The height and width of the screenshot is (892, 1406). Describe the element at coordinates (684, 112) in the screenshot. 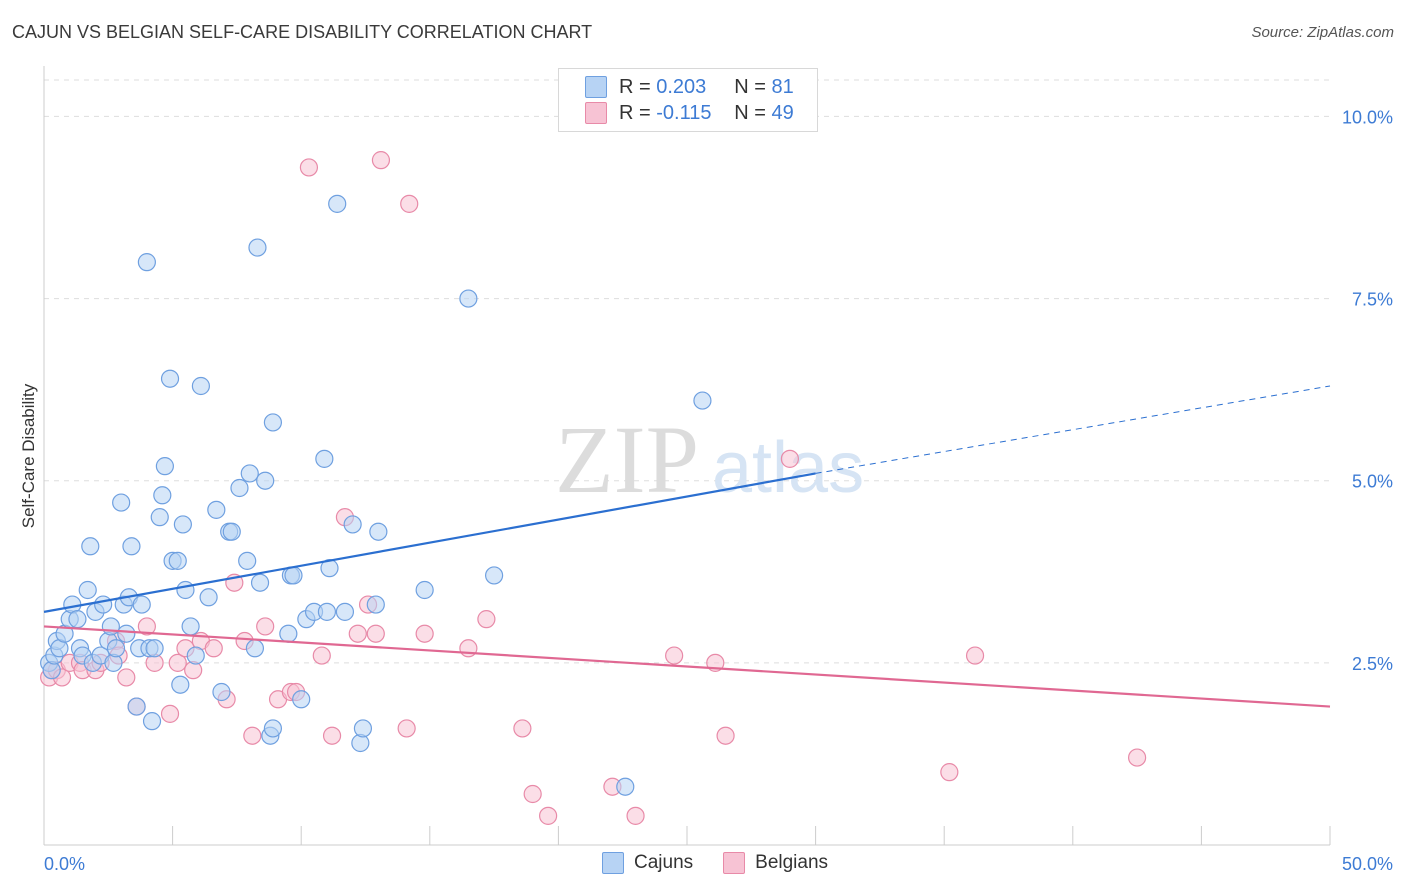

I see `legend-r-value: -0.115` at that location.